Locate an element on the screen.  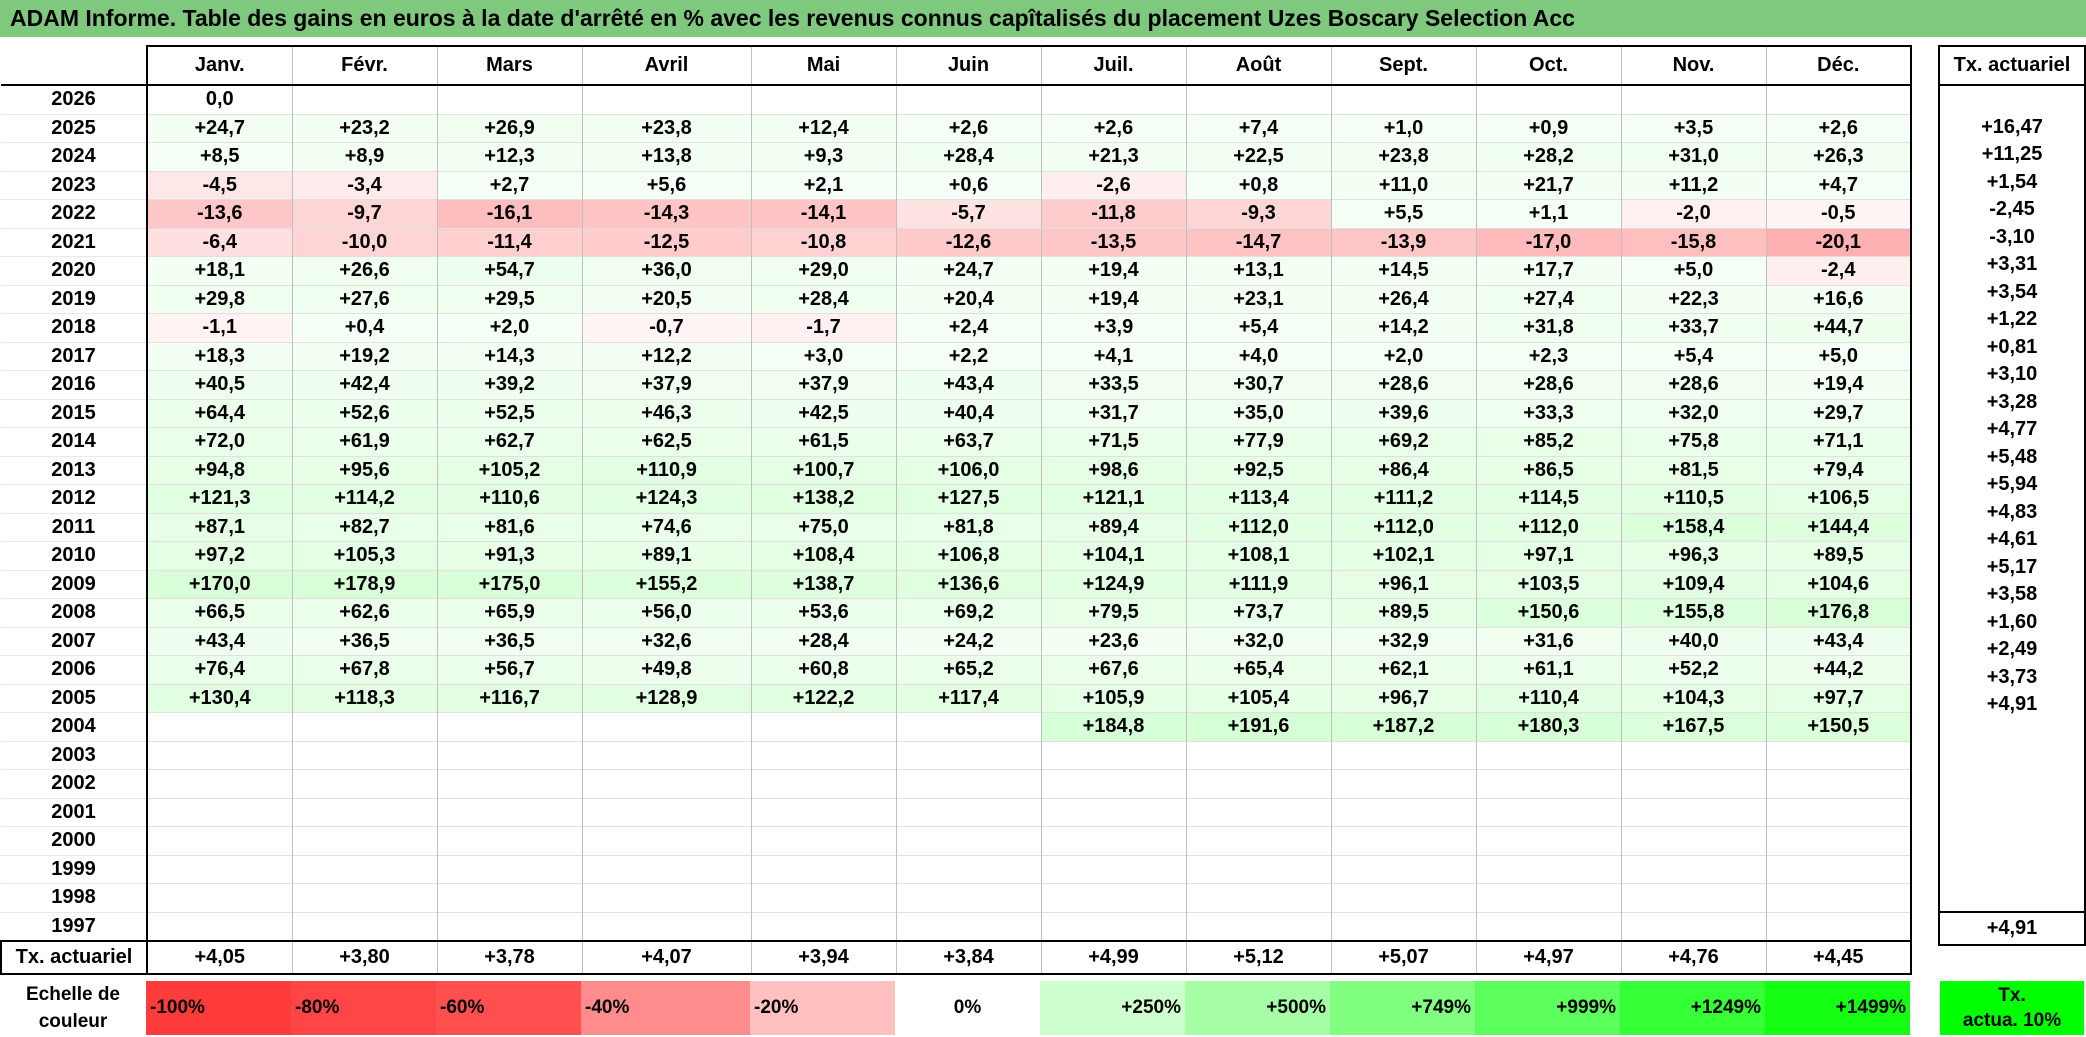
gain-cell: +111,9 is located at coordinates (1258, 584).